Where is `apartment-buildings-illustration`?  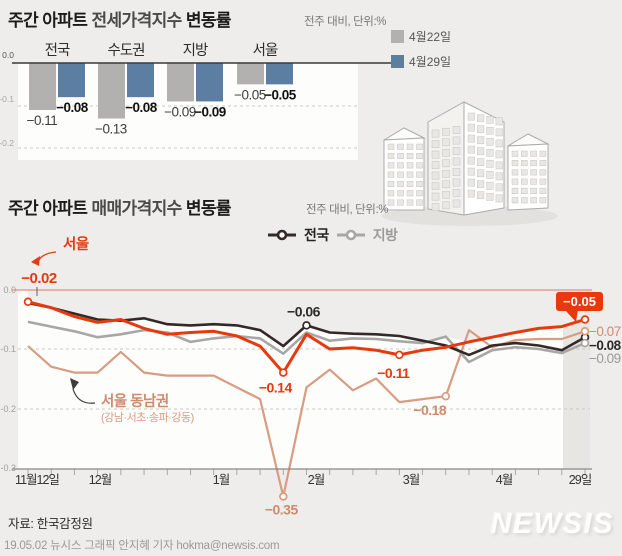 apartment-buildings-illustration is located at coordinates (470, 163).